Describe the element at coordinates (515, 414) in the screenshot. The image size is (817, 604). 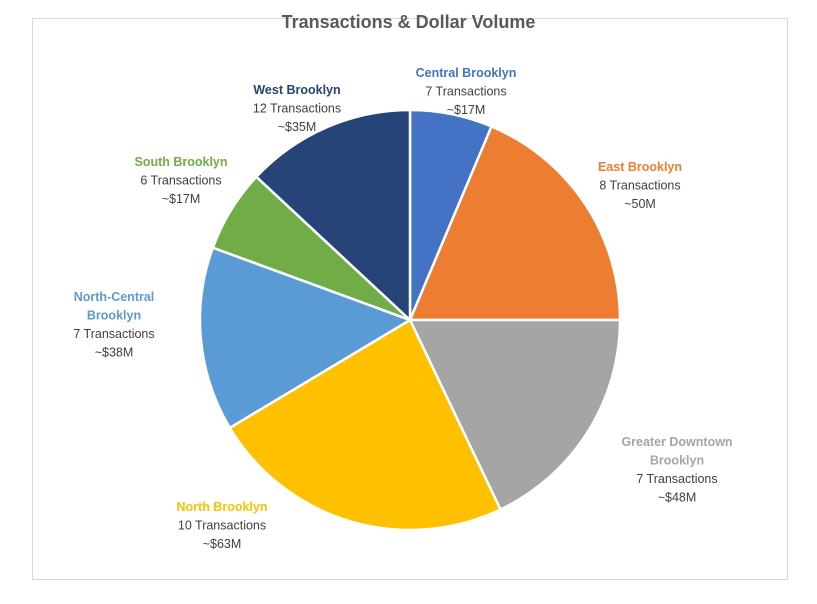
I see `pie-slice-greater-downtown-brooklyn` at that location.